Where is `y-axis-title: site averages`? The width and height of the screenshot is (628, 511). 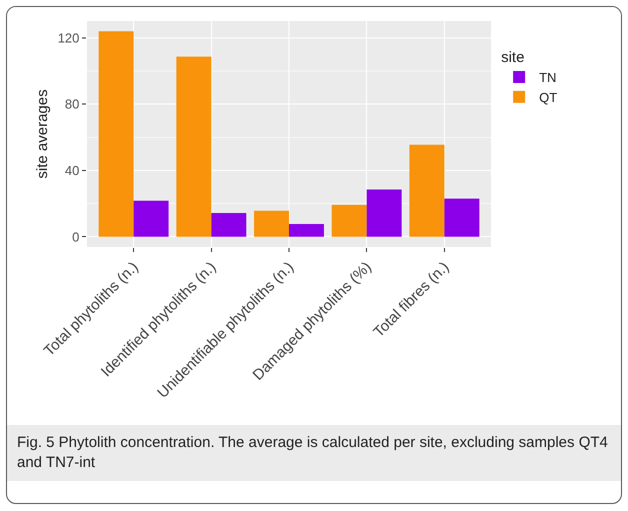 y-axis-title: site averages is located at coordinates (42, 134).